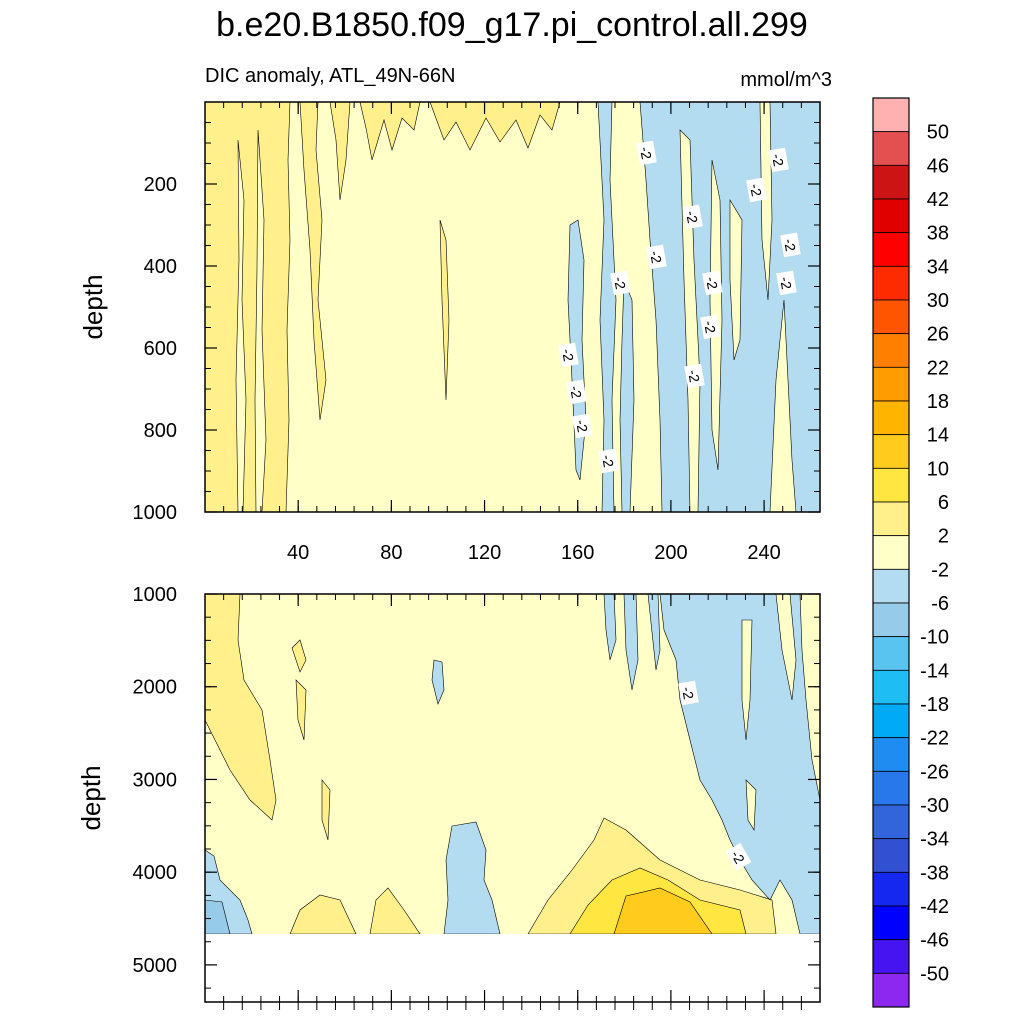 This screenshot has width=1024, height=1024. What do you see at coordinates (93, 306) in the screenshot?
I see `upper-y-axis-label: depth` at bounding box center [93, 306].